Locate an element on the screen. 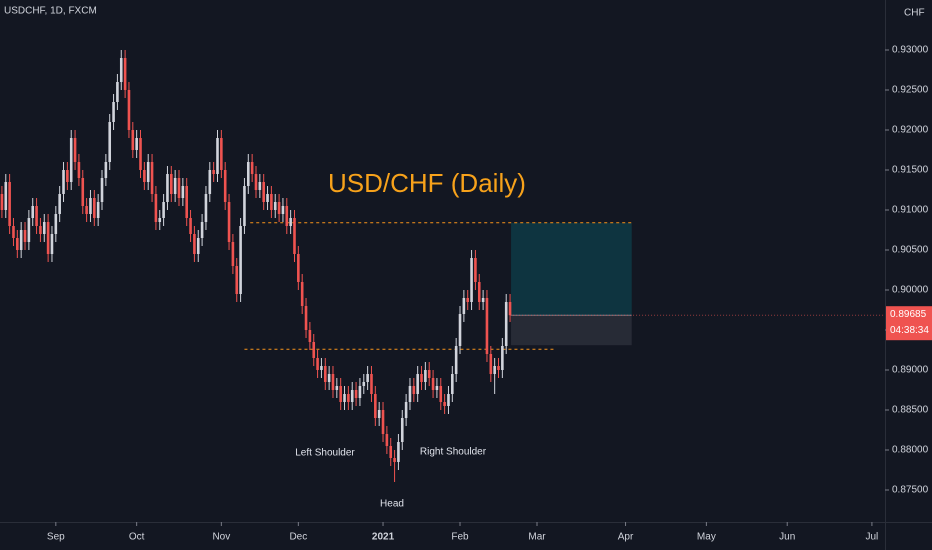 This screenshot has width=932, height=550. x-tick-label: Apr is located at coordinates (626, 537).